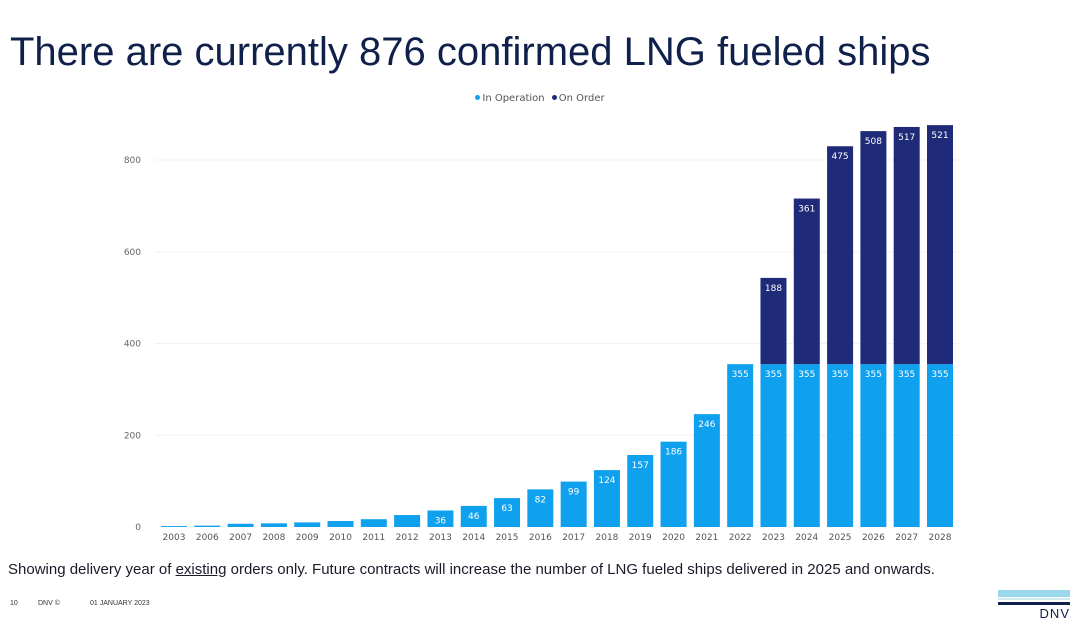  I want to click on x-tick-label: 2012, so click(407, 538).